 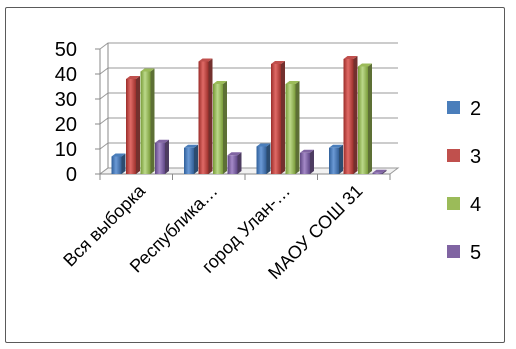 What do you see at coordinates (475, 157) in the screenshot?
I see `legend-label: 3` at bounding box center [475, 157].